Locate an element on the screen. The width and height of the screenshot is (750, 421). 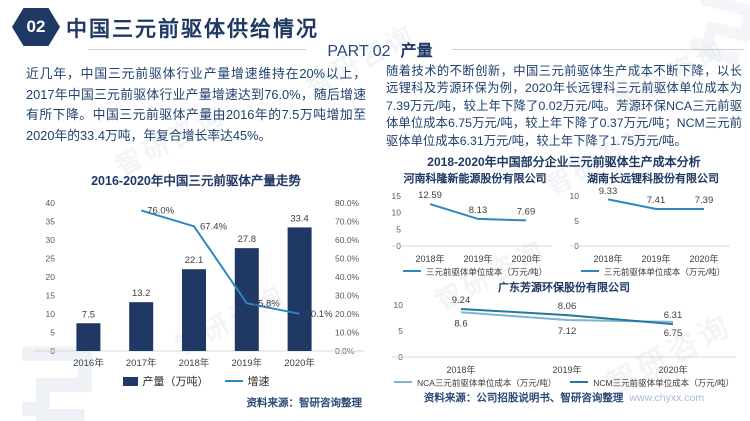
legend-label: NCM三元前驱体单位成本（万元/吨） is located at coordinates (664, 383).